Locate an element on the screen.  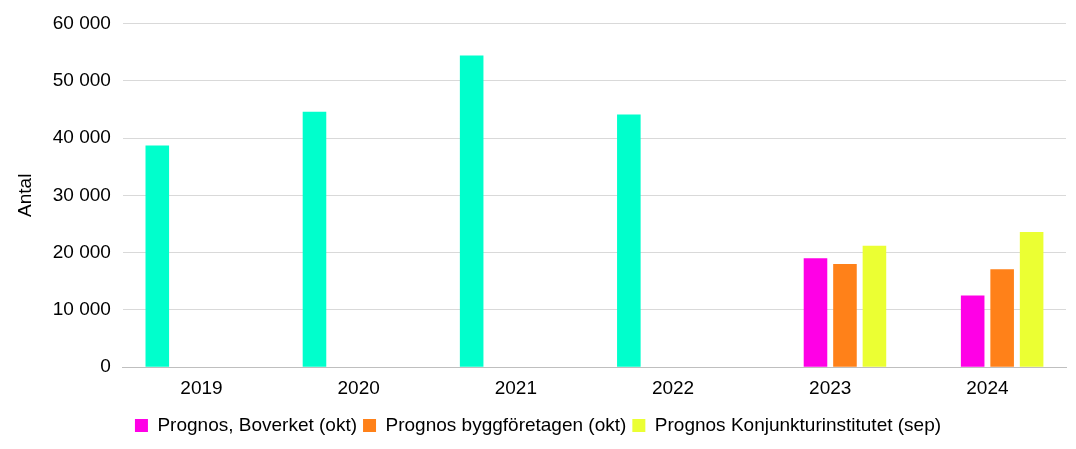
y-tick-label: 50 000 is located at coordinates (81, 79).